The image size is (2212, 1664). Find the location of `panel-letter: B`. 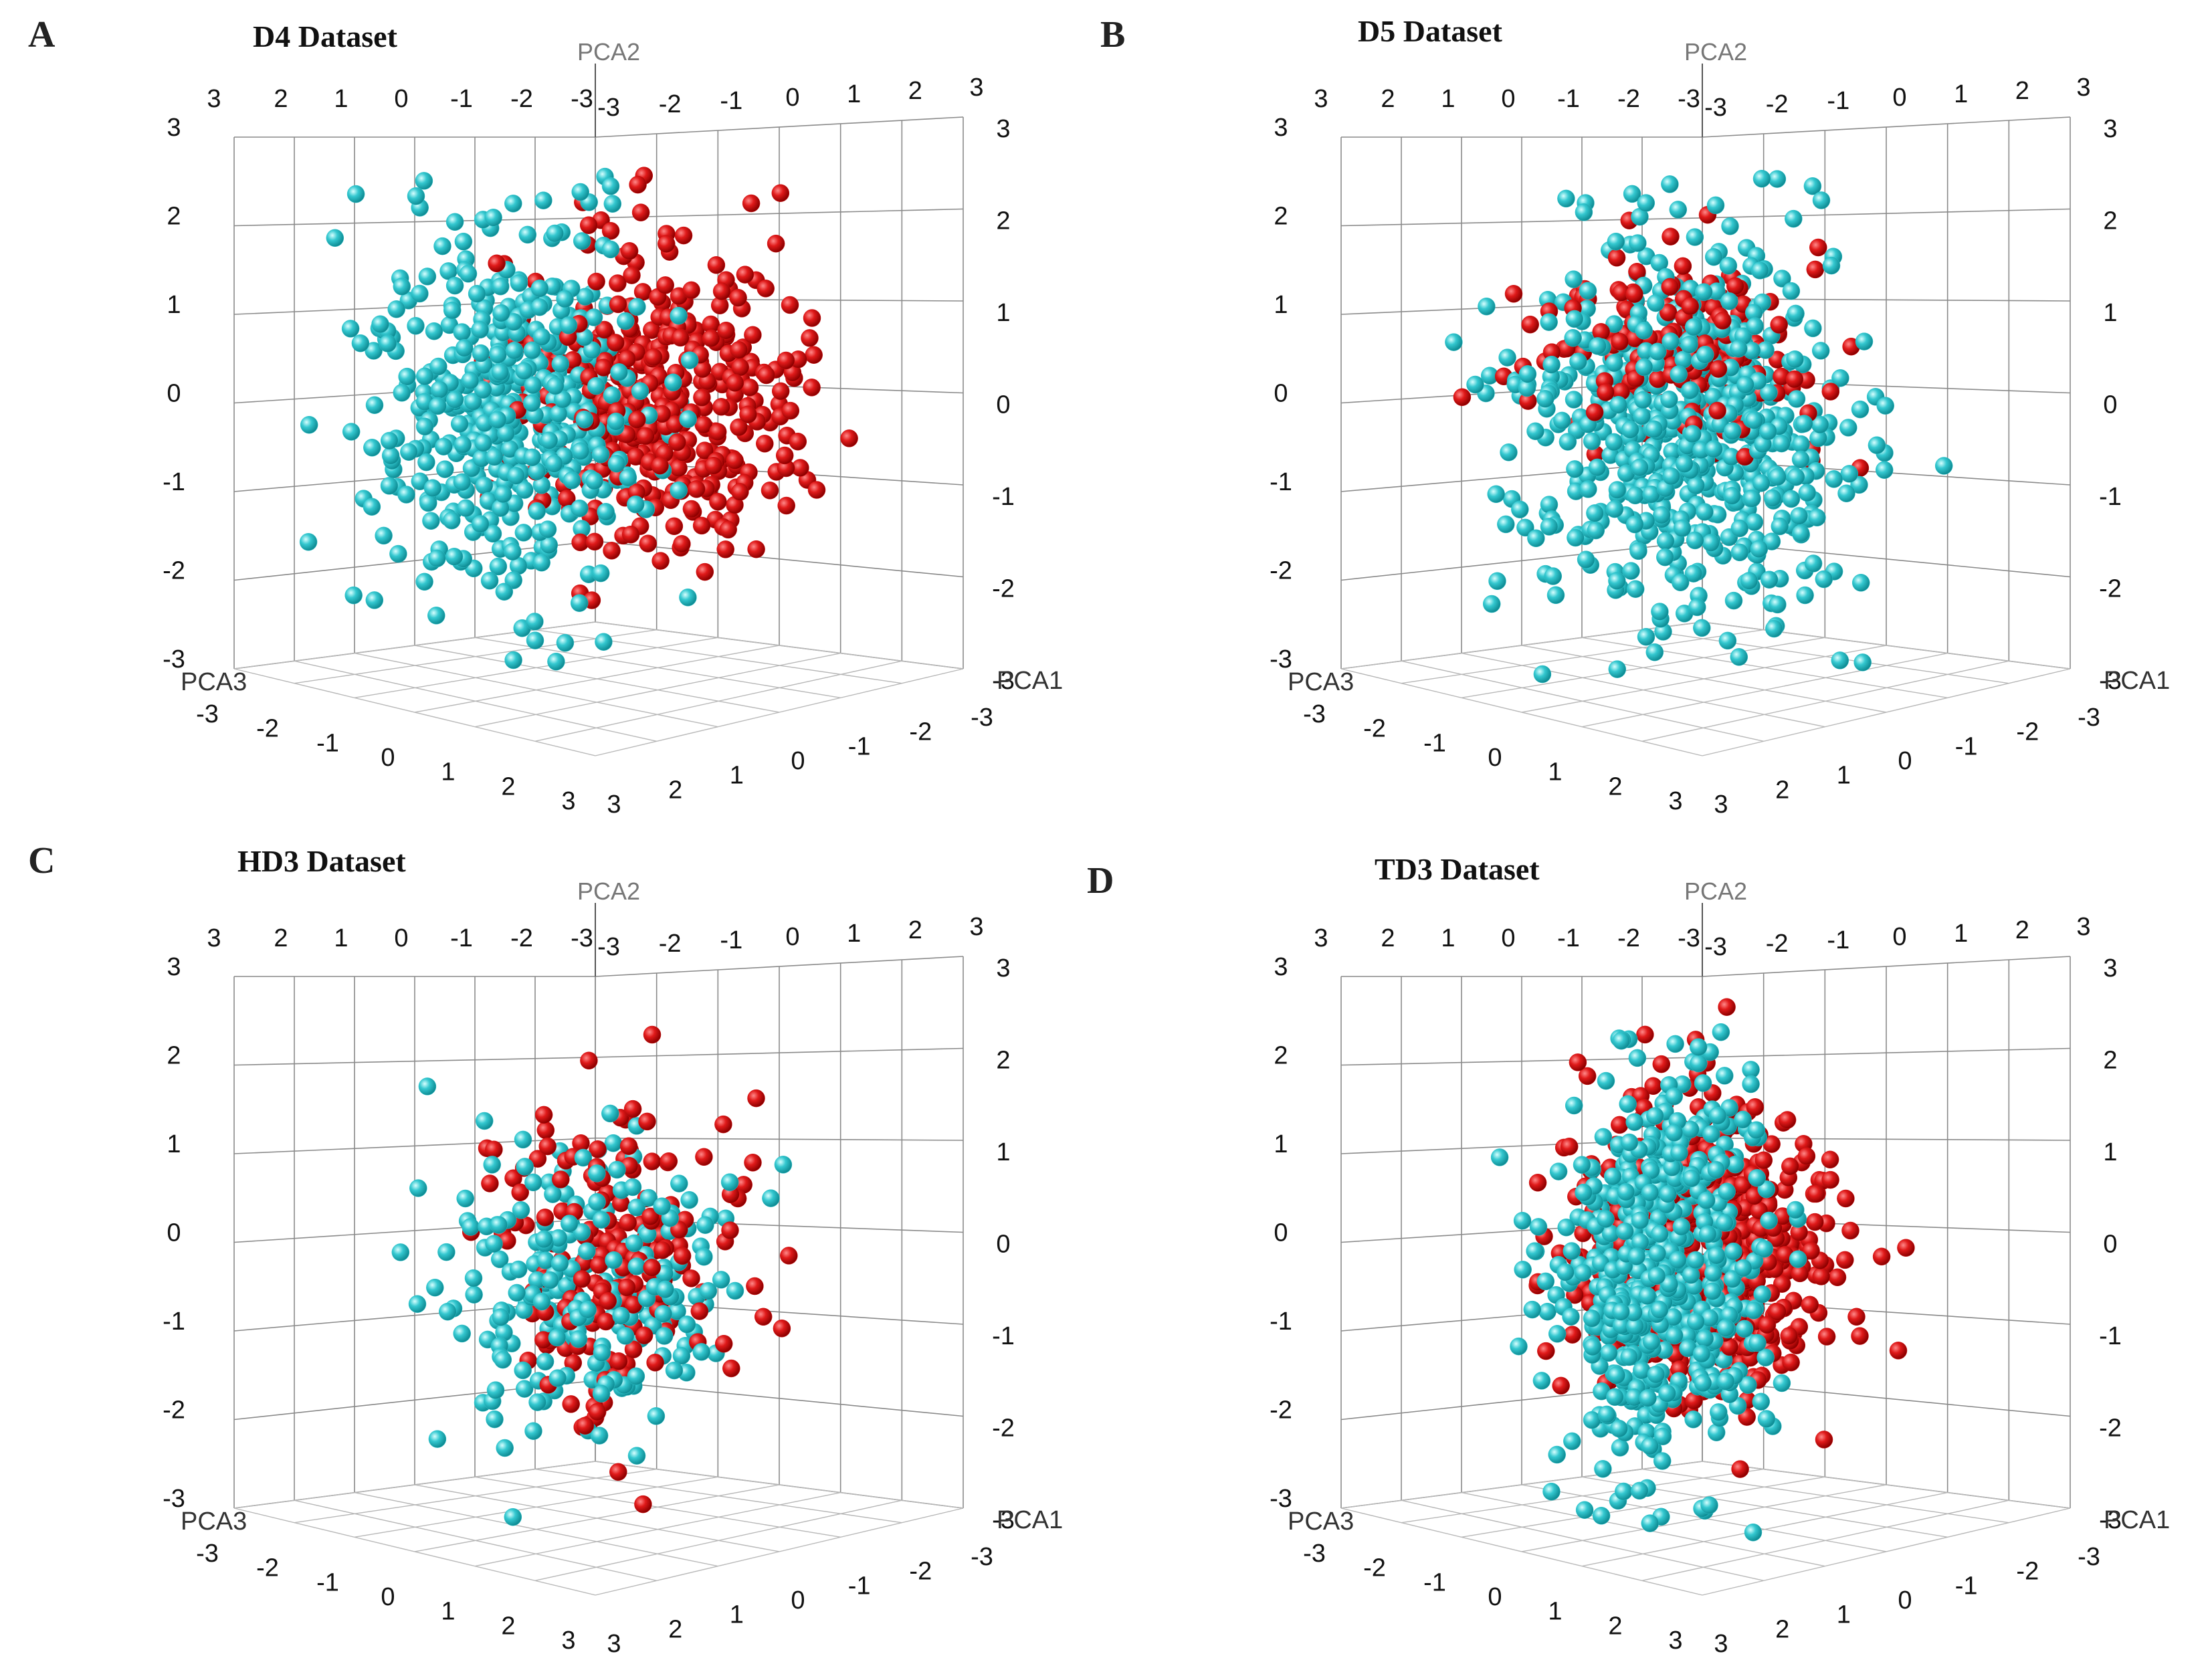

panel-letter: B is located at coordinates (1112, 35).